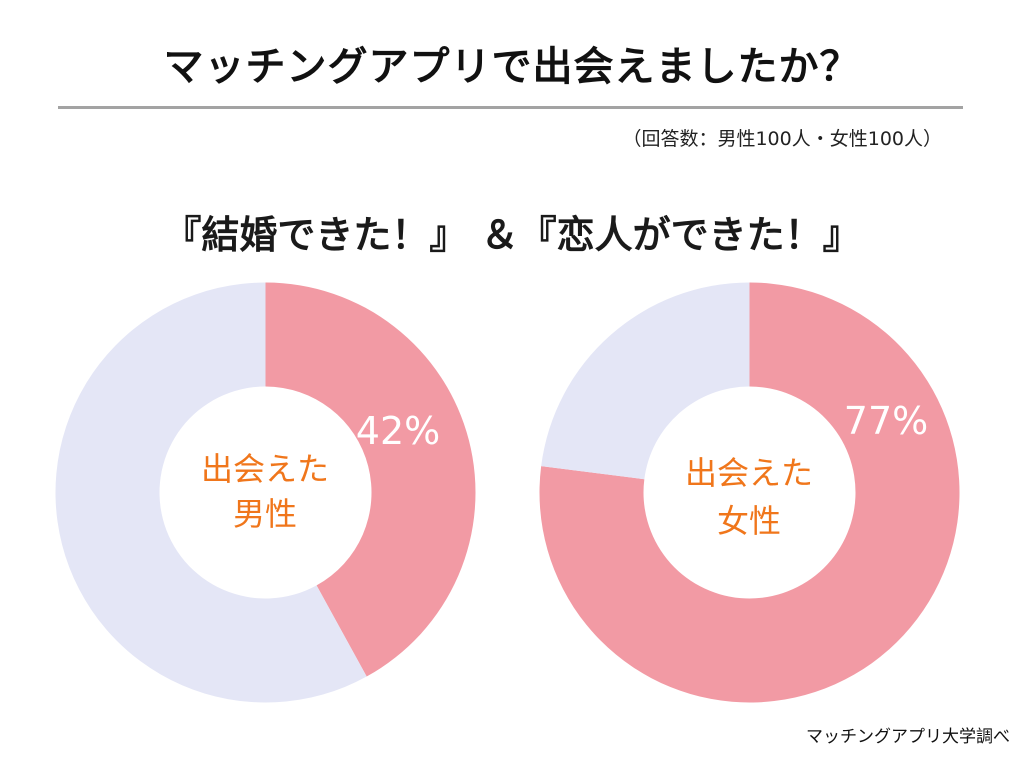 This screenshot has height=768, width=1024. Describe the element at coordinates (908, 737) in the screenshot. I see `source-credit: マッチングアプリ大学調べ` at that location.